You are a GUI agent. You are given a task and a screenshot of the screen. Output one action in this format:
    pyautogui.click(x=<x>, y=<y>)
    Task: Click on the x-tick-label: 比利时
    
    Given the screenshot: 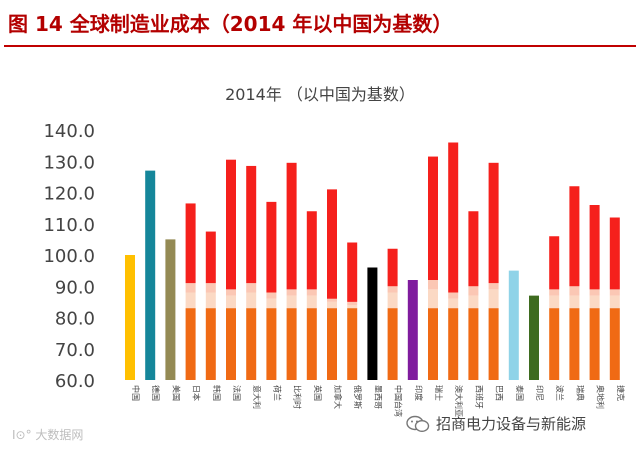 What is the action you would take?
    pyautogui.click(x=298, y=397)
    